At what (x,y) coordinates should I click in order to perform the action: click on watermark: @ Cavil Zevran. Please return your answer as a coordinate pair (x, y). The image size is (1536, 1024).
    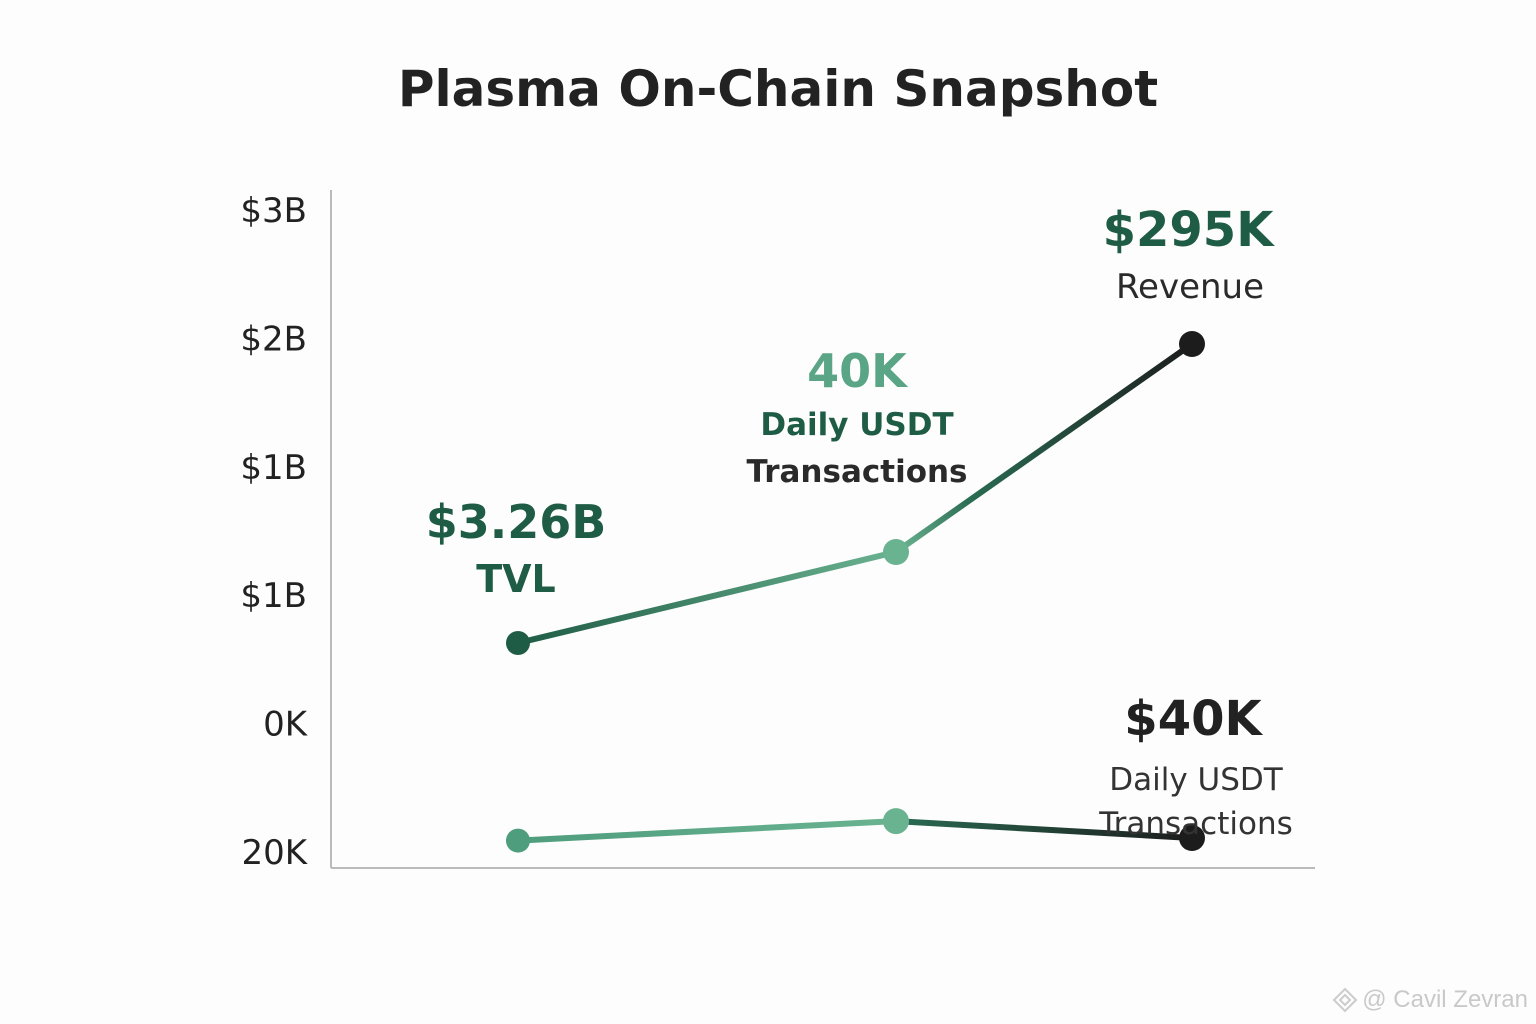
    Looking at the image, I should click on (1430, 1000).